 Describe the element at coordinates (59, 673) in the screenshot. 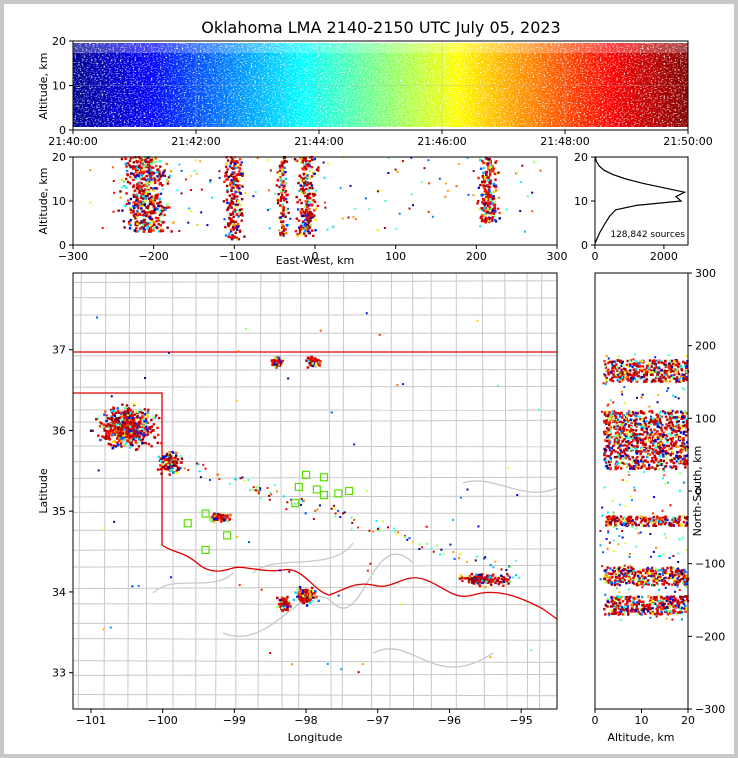

I see `map-y-tick-label: 33` at that location.